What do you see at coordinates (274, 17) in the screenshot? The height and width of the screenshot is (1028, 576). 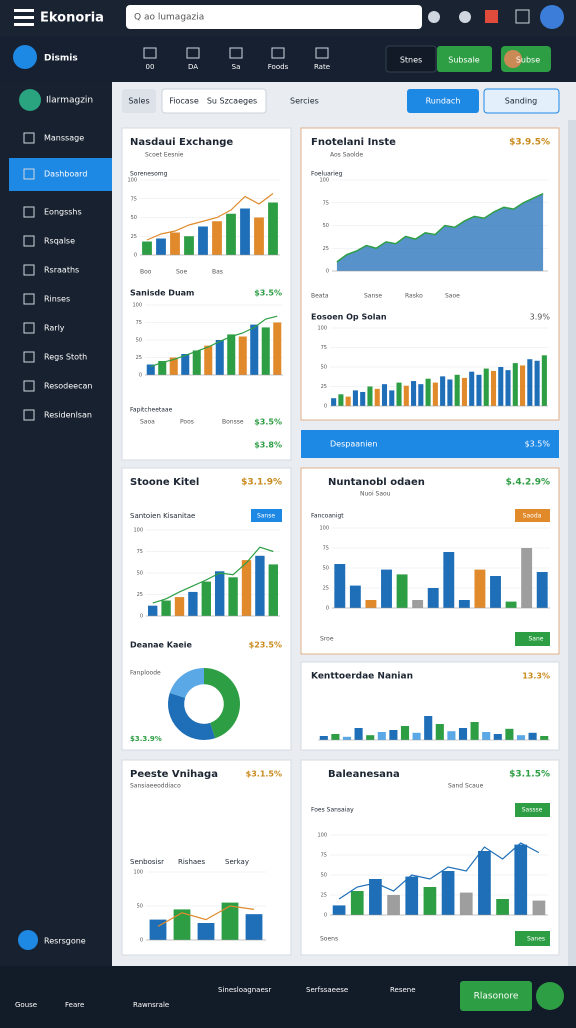 I see `search-box` at bounding box center [274, 17].